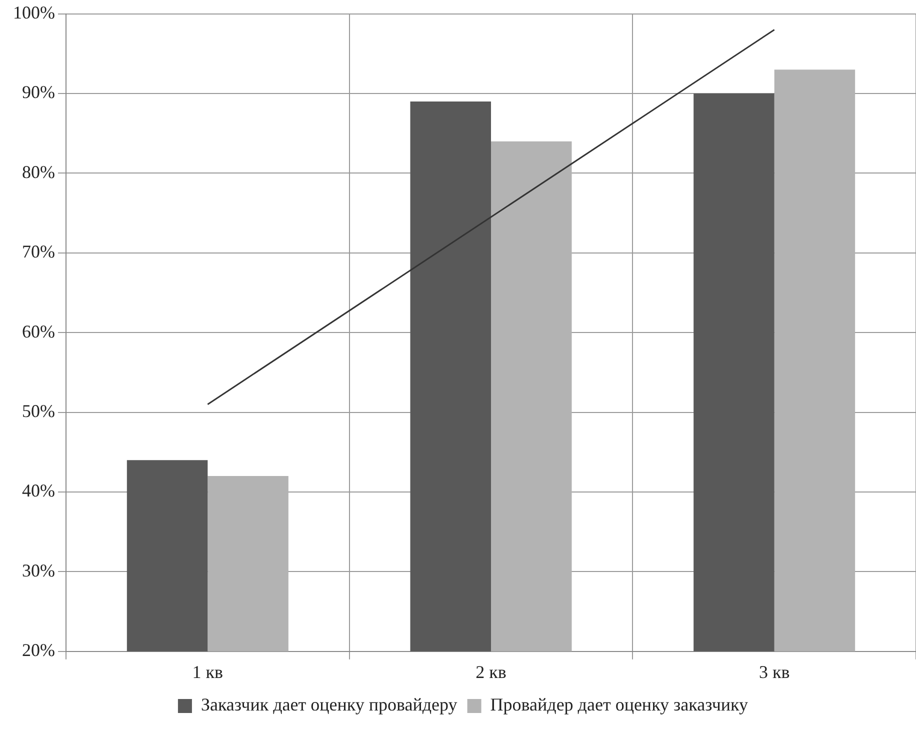 This screenshot has height=735, width=916. I want to click on y-tick-label: 70%, so click(38, 252).